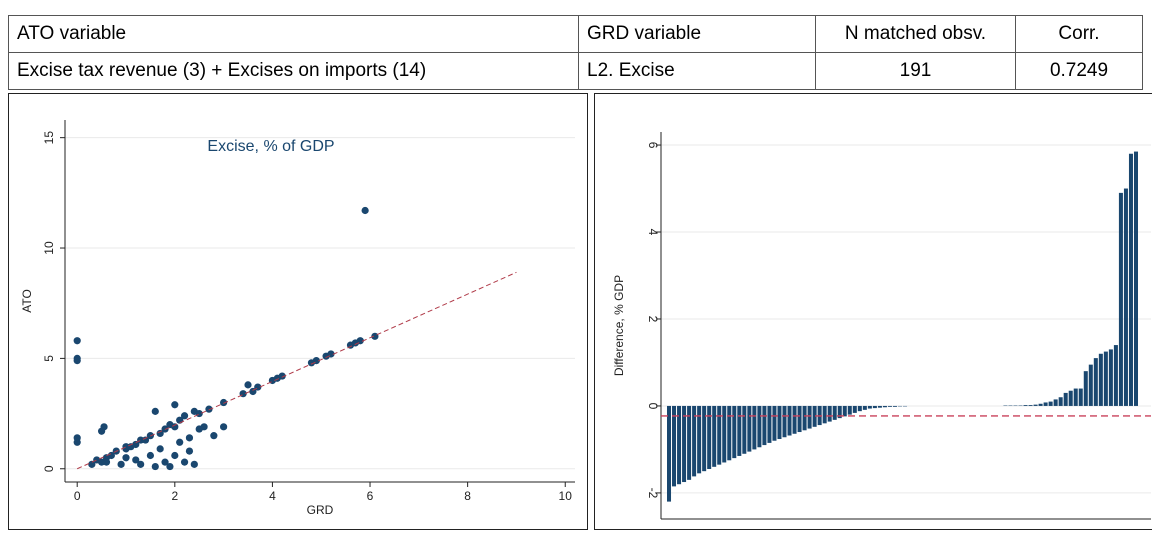 The width and height of the screenshot is (1152, 533). Describe the element at coordinates (174, 496) in the screenshot. I see `x-tick-label: 2` at that location.